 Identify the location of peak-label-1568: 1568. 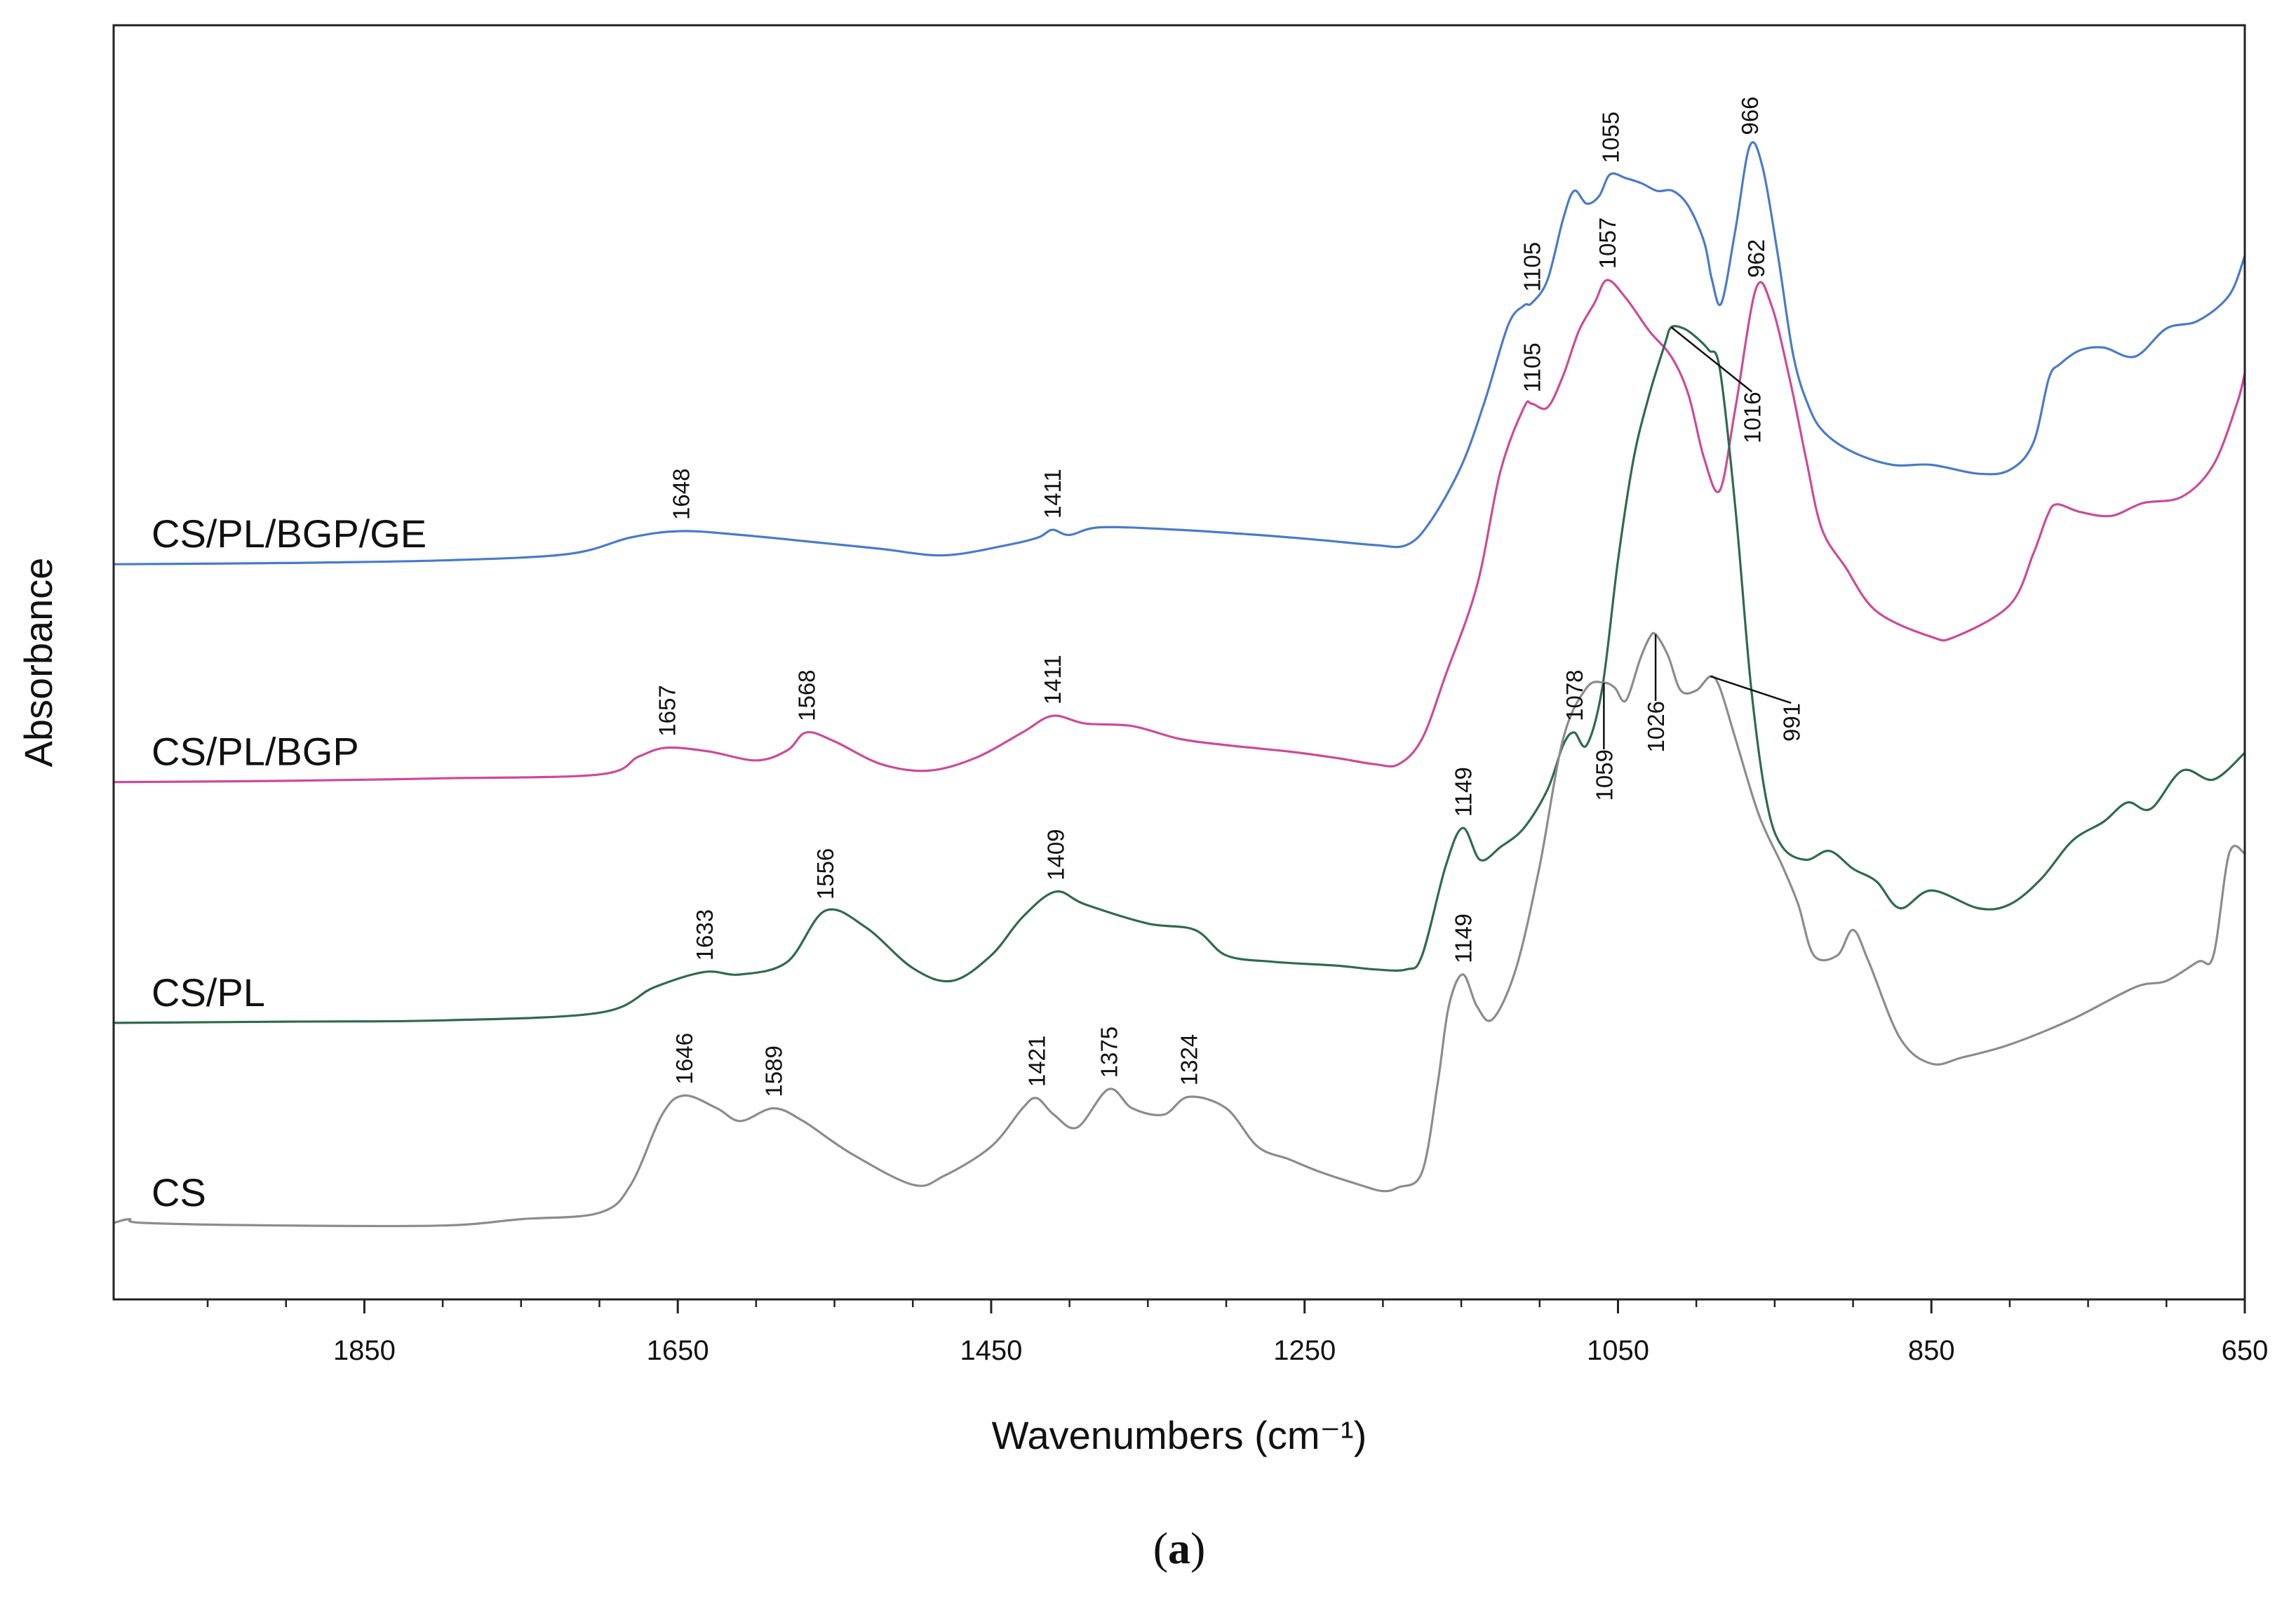
(806, 695).